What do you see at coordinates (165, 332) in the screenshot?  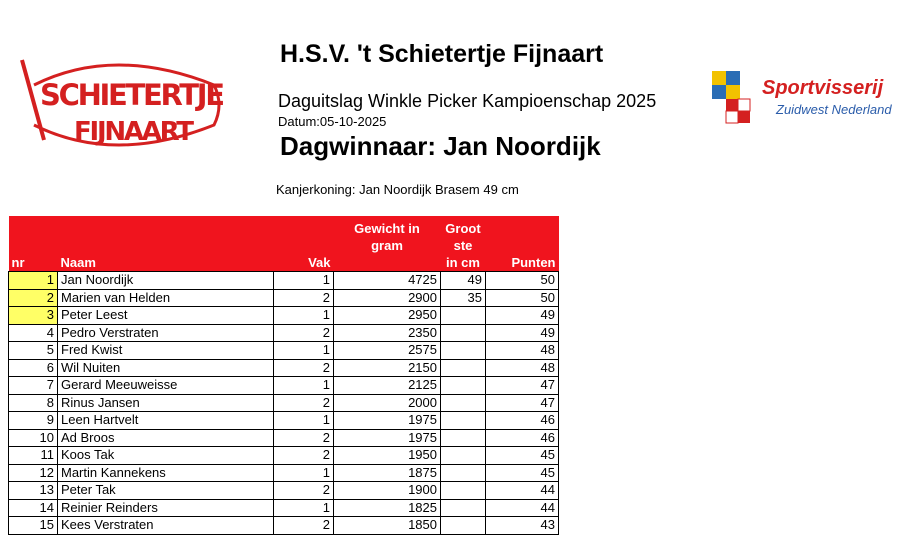 I see `table-cell: Pedro Verstraten` at bounding box center [165, 332].